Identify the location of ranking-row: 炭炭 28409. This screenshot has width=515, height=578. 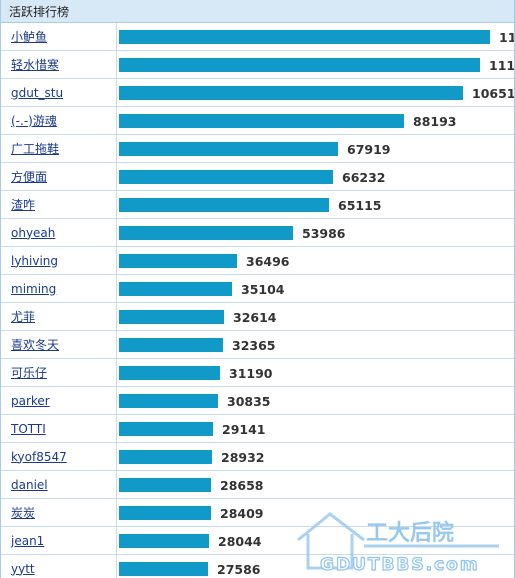
(257, 513).